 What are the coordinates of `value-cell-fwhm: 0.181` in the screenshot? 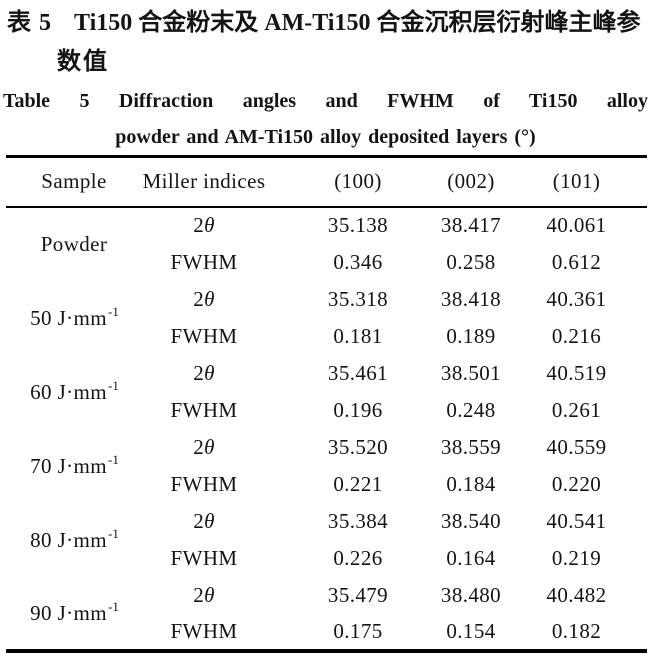 It's located at (358, 335).